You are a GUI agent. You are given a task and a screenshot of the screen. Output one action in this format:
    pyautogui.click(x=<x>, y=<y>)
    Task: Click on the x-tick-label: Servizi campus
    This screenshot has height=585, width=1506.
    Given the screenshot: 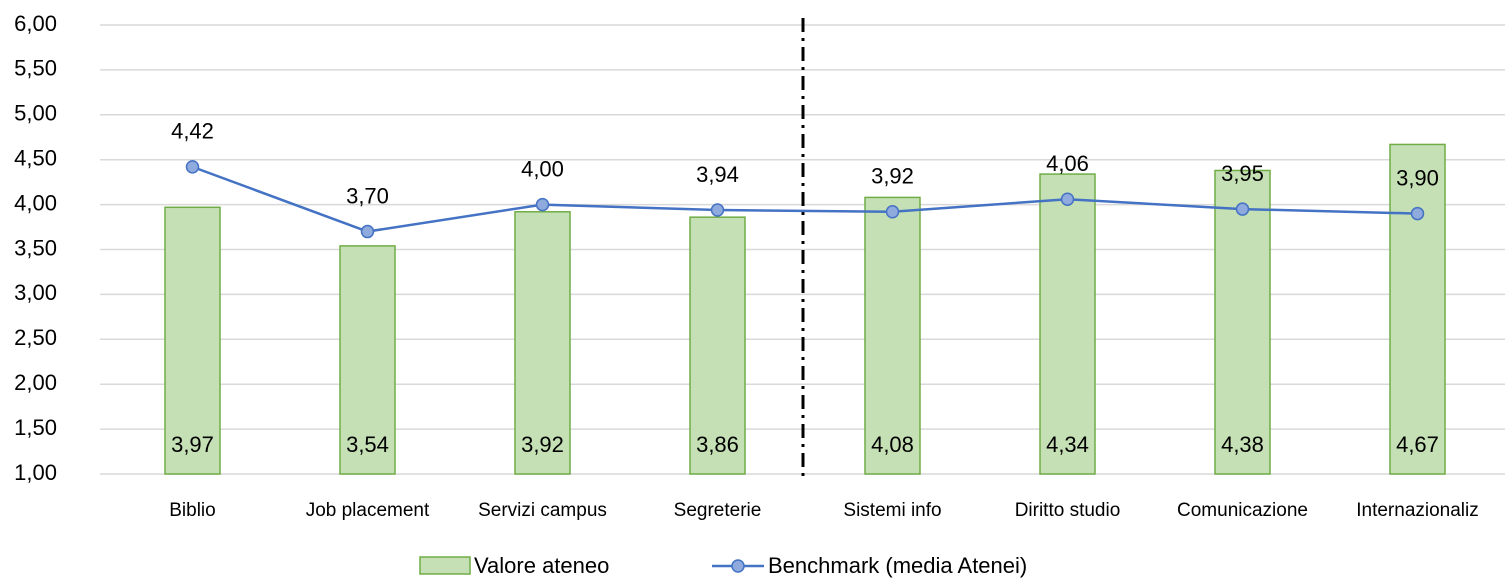 What is the action you would take?
    pyautogui.click(x=542, y=510)
    